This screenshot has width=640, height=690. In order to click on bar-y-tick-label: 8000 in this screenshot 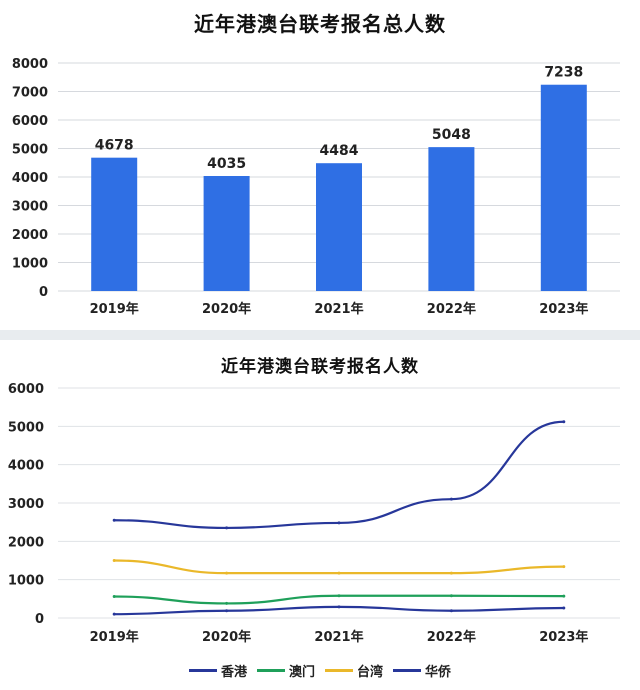, I will do `click(30, 64)`.